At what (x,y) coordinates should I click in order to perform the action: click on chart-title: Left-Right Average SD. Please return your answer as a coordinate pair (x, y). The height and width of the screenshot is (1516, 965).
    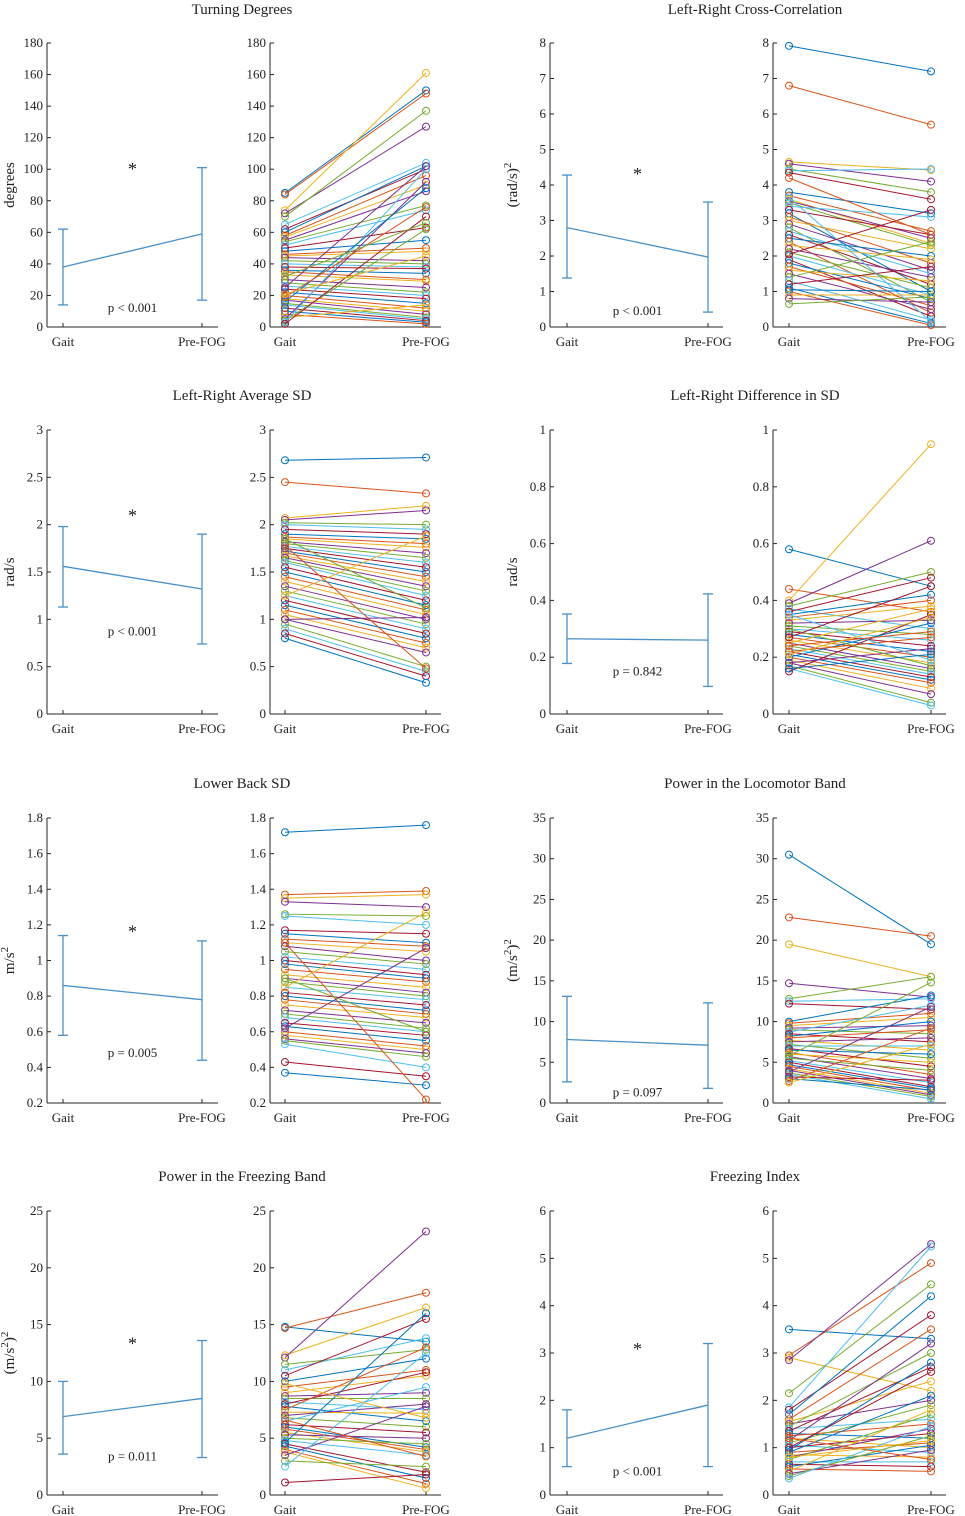
    Looking at the image, I should click on (242, 396).